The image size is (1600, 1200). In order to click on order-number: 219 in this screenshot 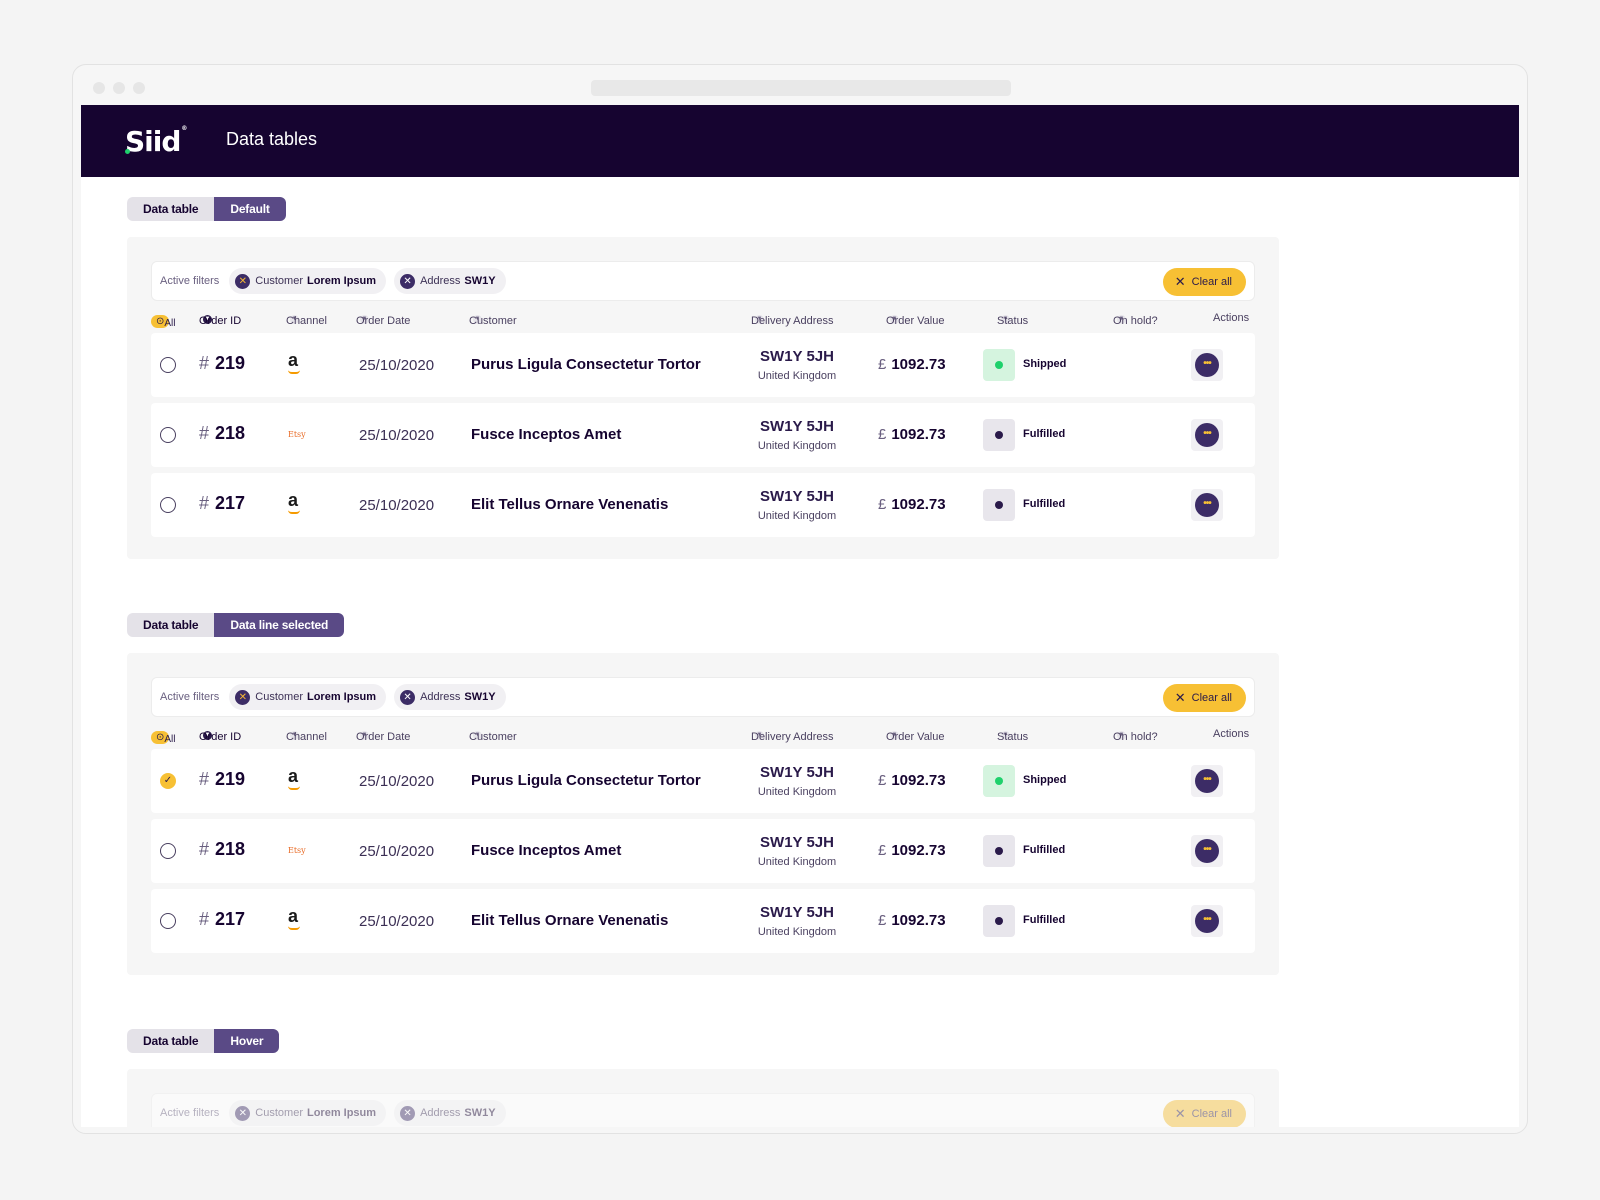, I will do `click(230, 363)`.